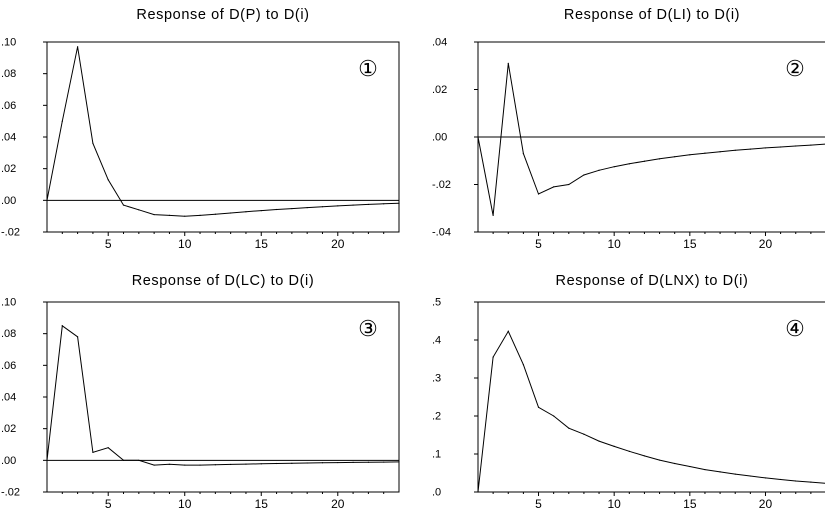  I want to click on chart-title: Response of D(LNX) to D(i), so click(652, 281).